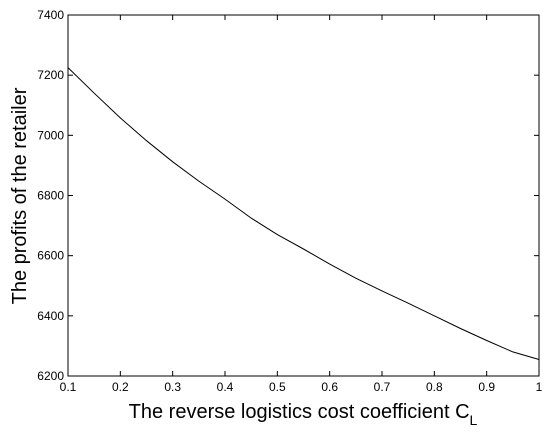  What do you see at coordinates (50, 15) in the screenshot?
I see `y-tick-label: 7400` at bounding box center [50, 15].